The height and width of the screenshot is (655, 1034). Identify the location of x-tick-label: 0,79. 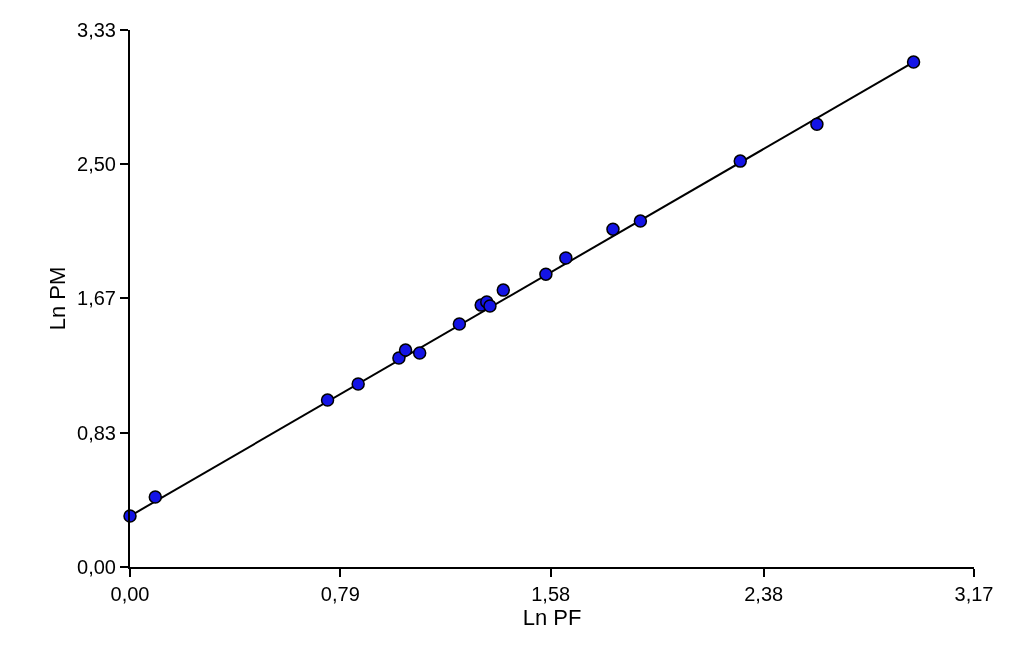
(340, 594).